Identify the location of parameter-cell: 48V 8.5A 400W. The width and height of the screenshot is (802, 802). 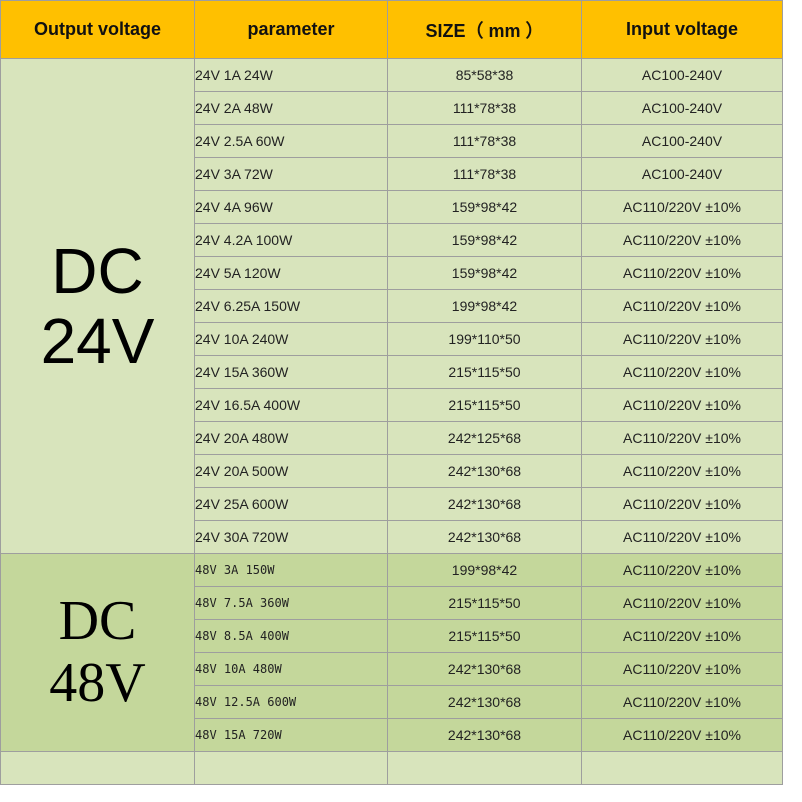
(291, 636).